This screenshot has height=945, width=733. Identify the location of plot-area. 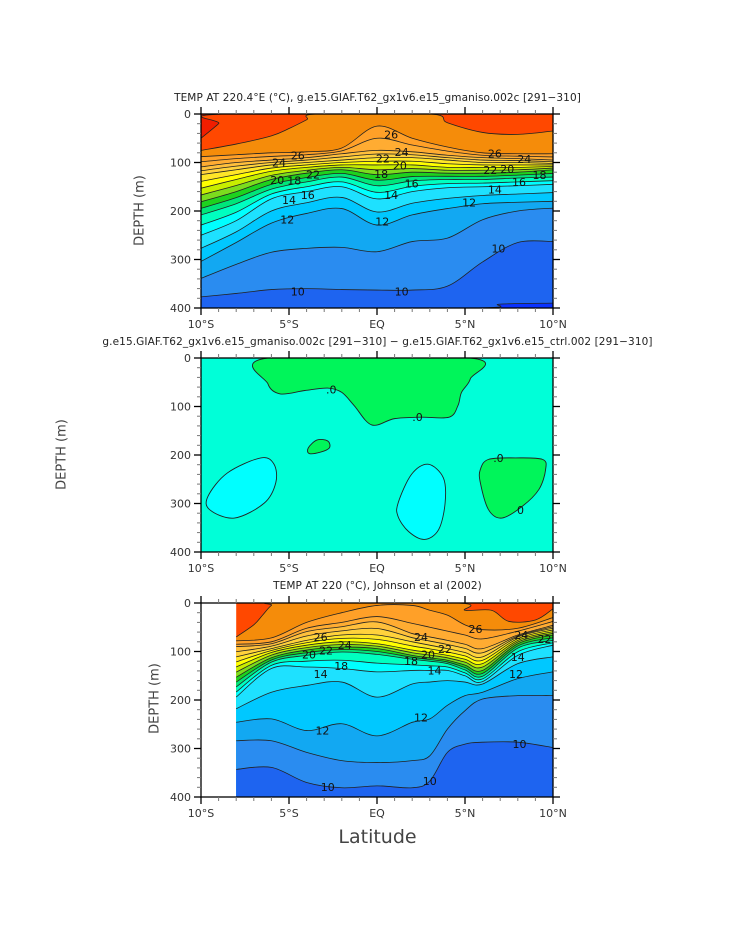
(394, 700).